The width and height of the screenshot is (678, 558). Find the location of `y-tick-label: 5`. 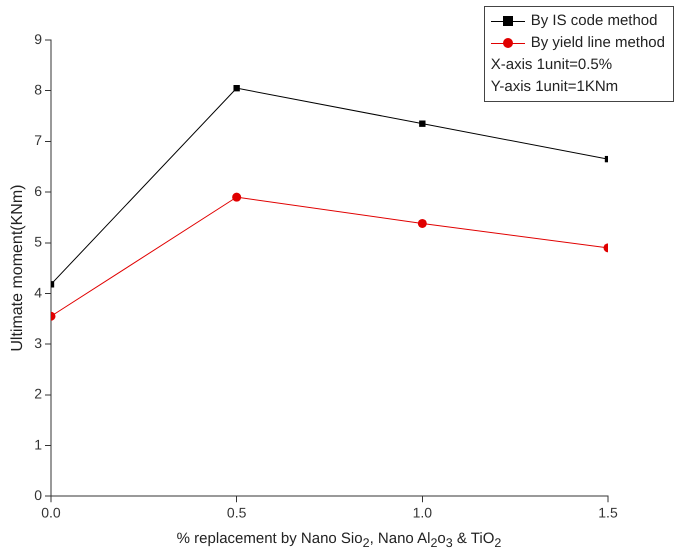

y-tick-label: 5 is located at coordinates (38, 242).